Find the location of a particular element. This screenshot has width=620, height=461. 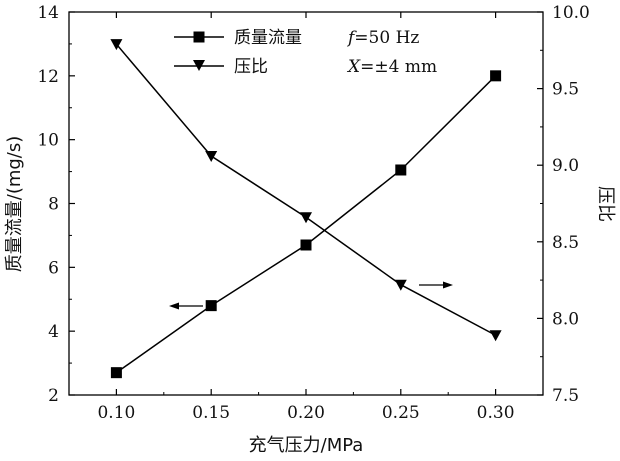

y-right-tick-label: 8.0 is located at coordinates (565, 319).